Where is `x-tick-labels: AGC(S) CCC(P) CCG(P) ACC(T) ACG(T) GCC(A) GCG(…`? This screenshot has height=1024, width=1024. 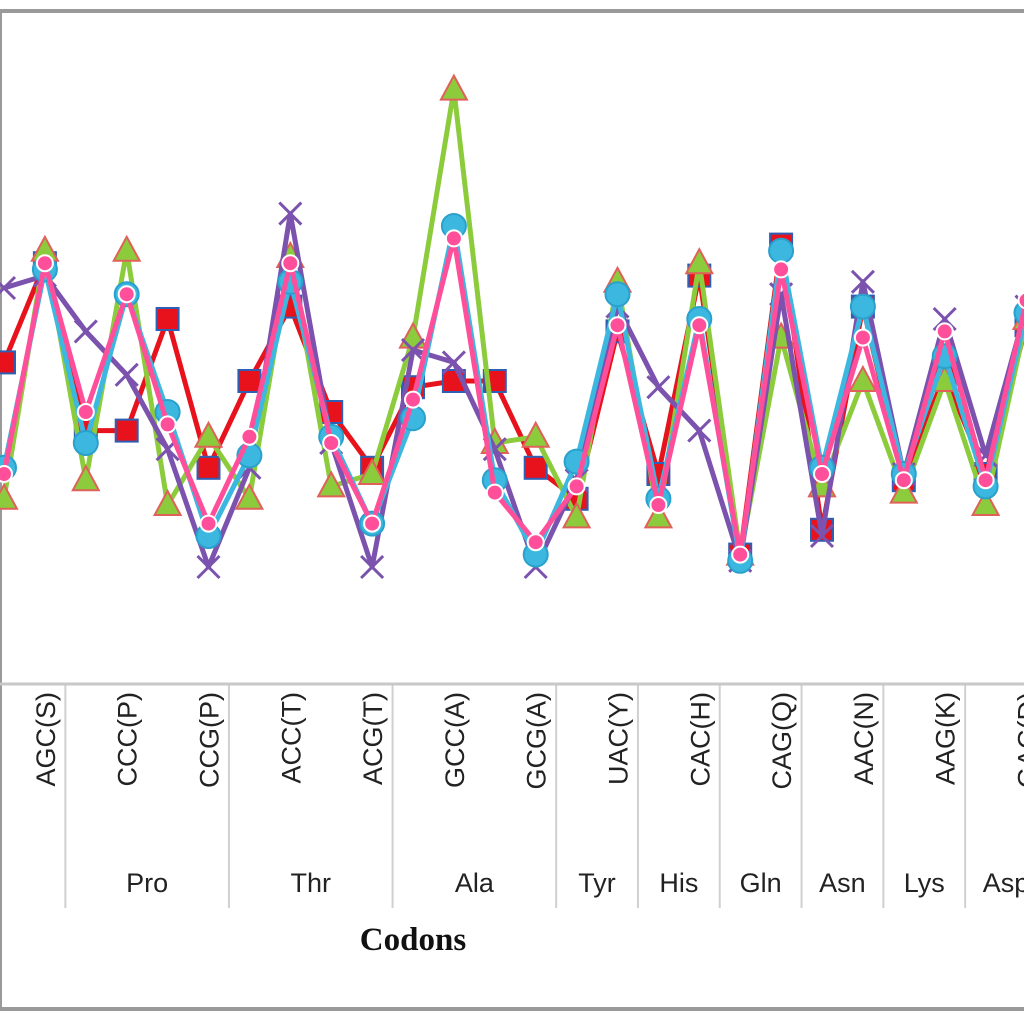
x-tick-labels: AGC(S) CCC(P) CCG(P) ACC(T) ACG(T) GCC(A) GCG(… is located at coordinates (527, 741).